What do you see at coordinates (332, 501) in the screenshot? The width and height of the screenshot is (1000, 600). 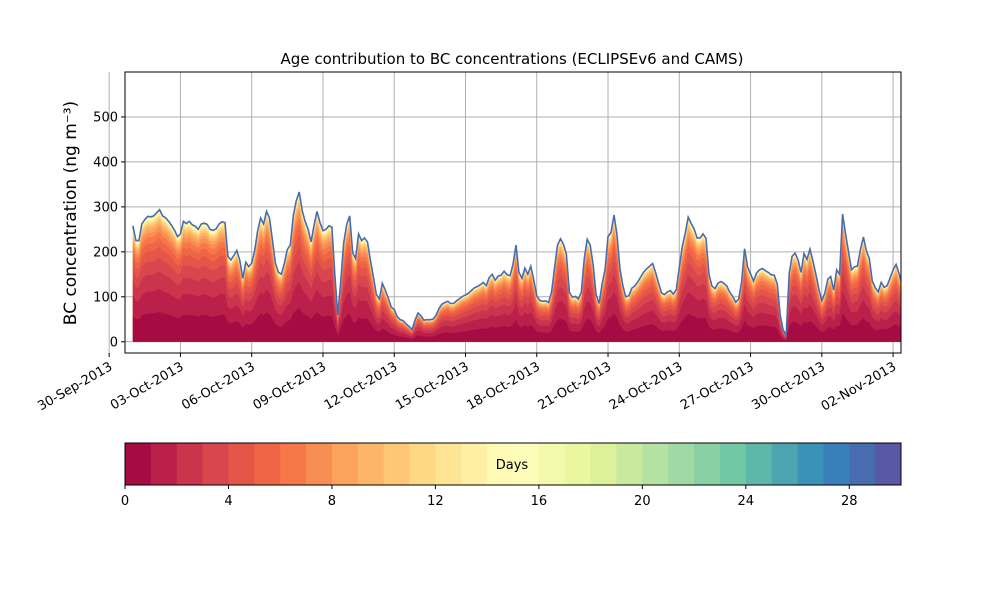 I see `colorbar-tick-label: 8` at bounding box center [332, 501].